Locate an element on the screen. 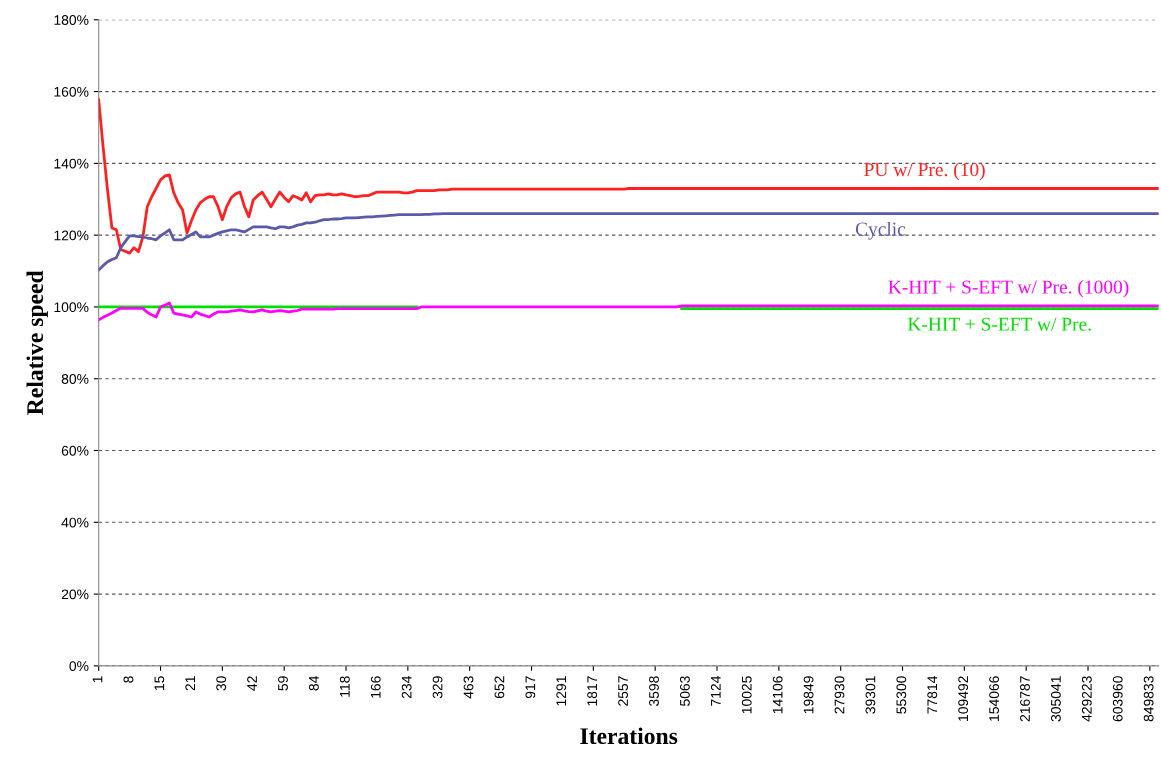  y-axis-title: Relative speed is located at coordinates (37, 342).